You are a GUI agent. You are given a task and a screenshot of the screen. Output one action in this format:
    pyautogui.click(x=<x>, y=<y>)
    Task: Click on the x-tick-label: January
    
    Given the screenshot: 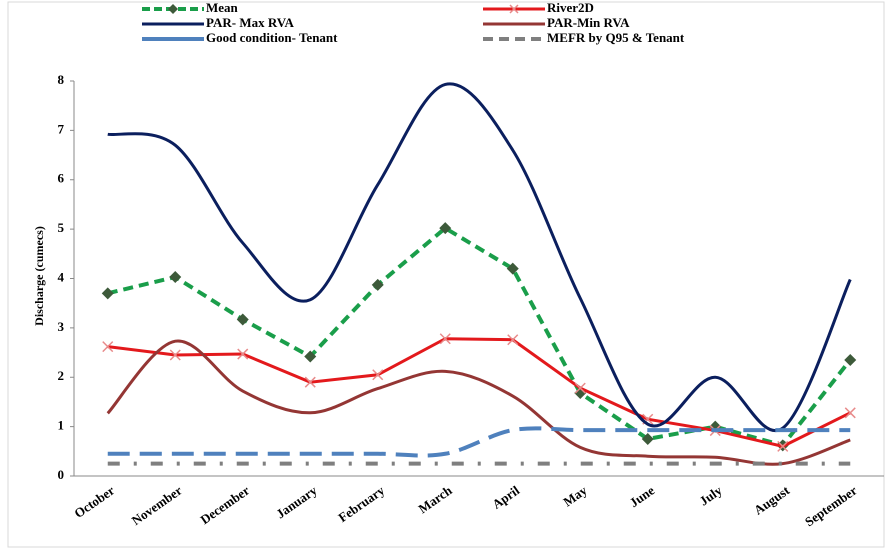 What is the action you would take?
    pyautogui.click(x=296, y=501)
    